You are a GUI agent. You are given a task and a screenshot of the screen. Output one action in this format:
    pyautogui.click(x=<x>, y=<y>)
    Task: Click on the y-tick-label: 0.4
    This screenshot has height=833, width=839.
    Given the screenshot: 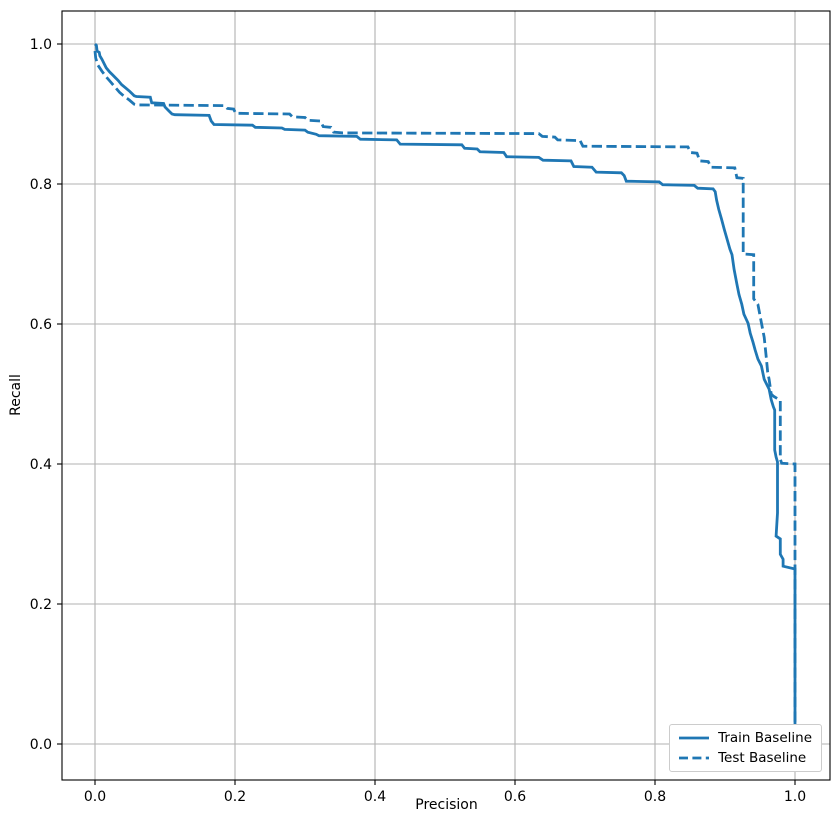 What is the action you would take?
    pyautogui.click(x=41, y=465)
    